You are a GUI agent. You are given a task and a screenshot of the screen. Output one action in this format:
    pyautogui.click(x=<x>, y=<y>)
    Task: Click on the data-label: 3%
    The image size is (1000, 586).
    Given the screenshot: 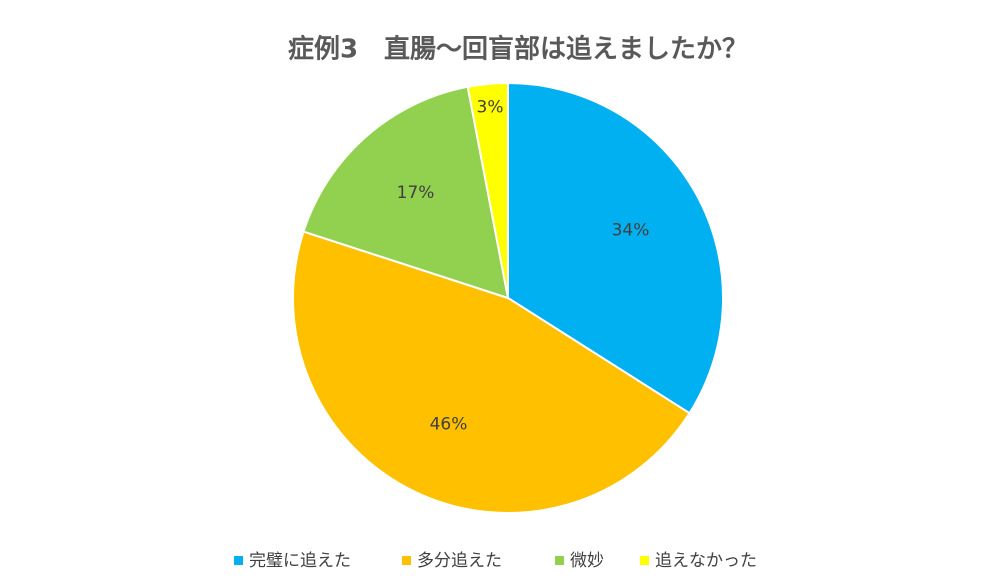 What is the action you would take?
    pyautogui.click(x=490, y=107)
    